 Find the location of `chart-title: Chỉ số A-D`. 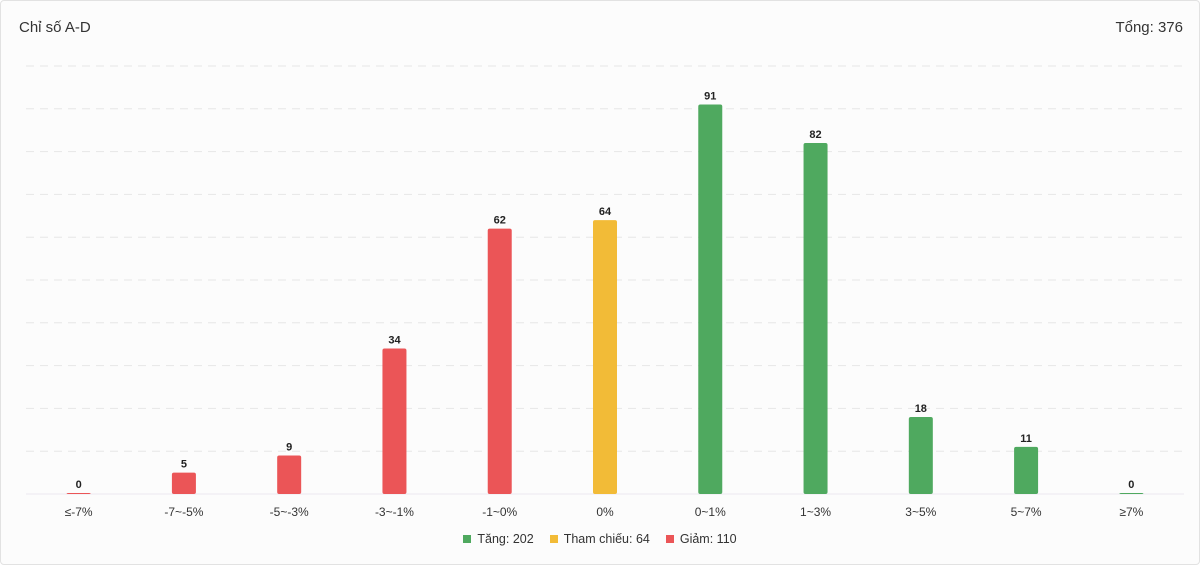

chart-title: Chỉ số A-D is located at coordinates (55, 27).